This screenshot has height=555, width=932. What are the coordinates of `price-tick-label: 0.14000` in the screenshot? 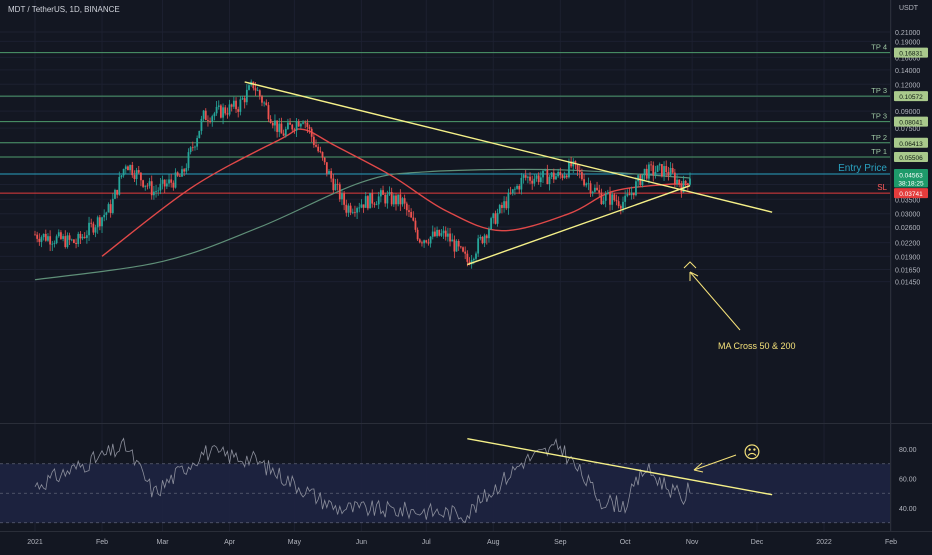 It's located at (907, 71).